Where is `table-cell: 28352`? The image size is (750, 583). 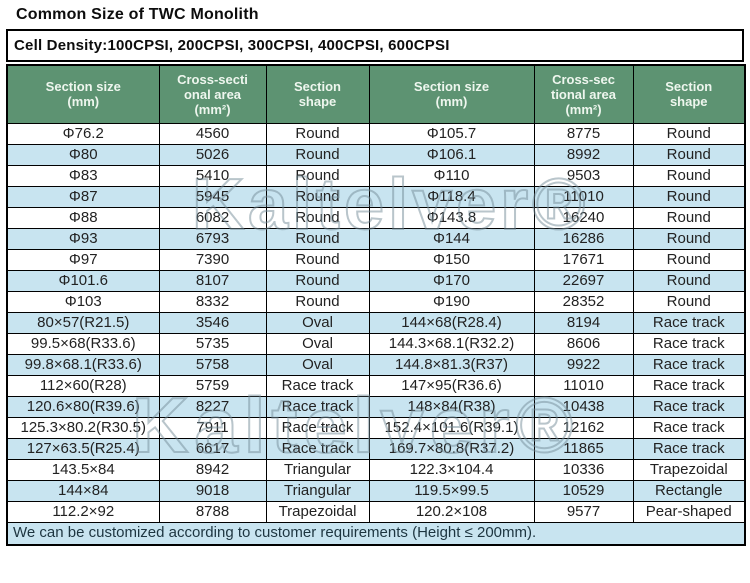 table-cell: 28352 is located at coordinates (583, 301).